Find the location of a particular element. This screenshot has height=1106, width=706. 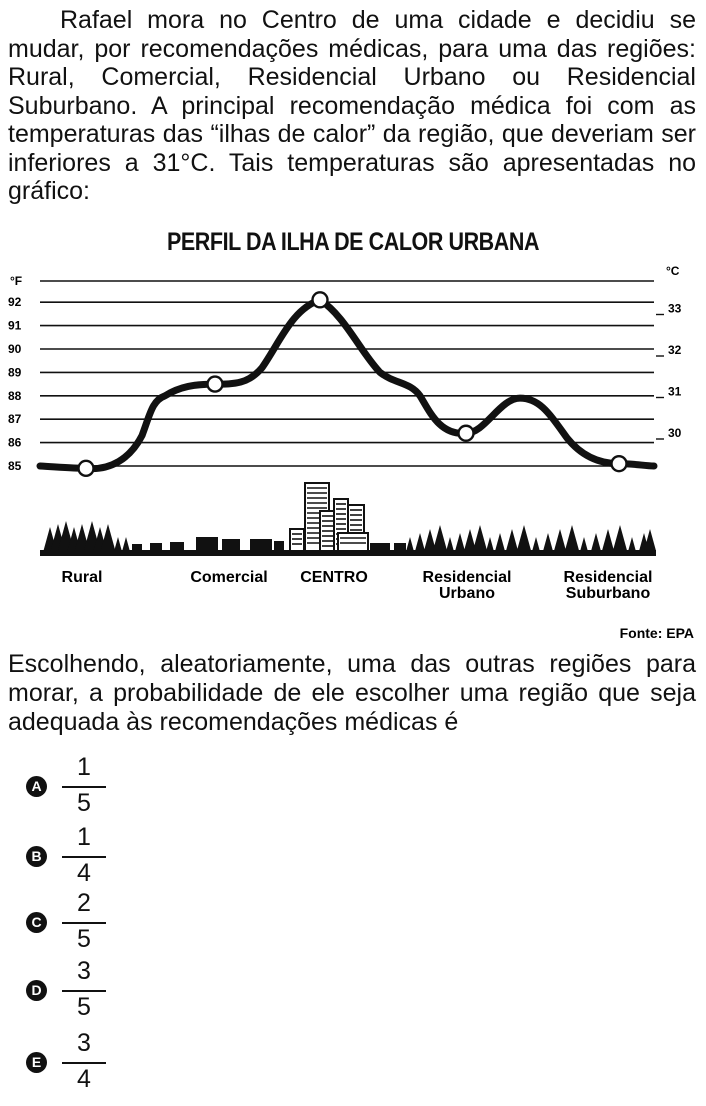

point-residencial-suburbano is located at coordinates (619, 463).